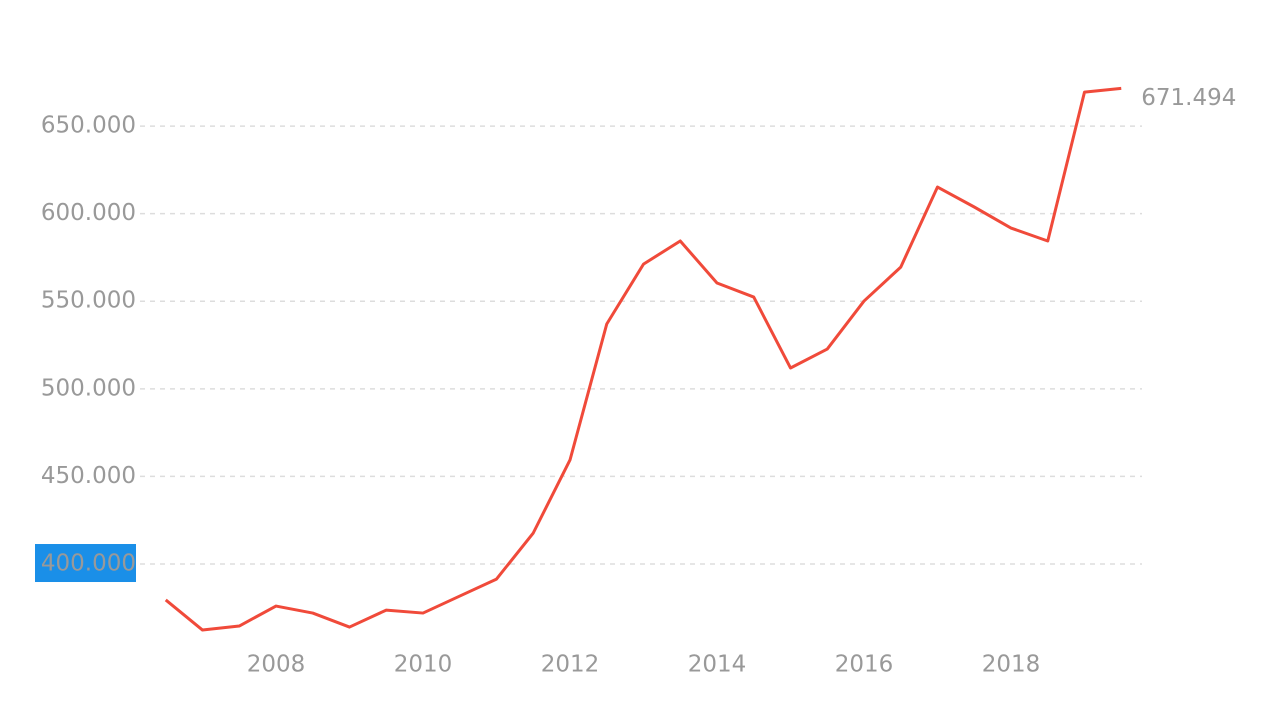  I want to click on y-tick-label: 550.000, so click(88, 301).